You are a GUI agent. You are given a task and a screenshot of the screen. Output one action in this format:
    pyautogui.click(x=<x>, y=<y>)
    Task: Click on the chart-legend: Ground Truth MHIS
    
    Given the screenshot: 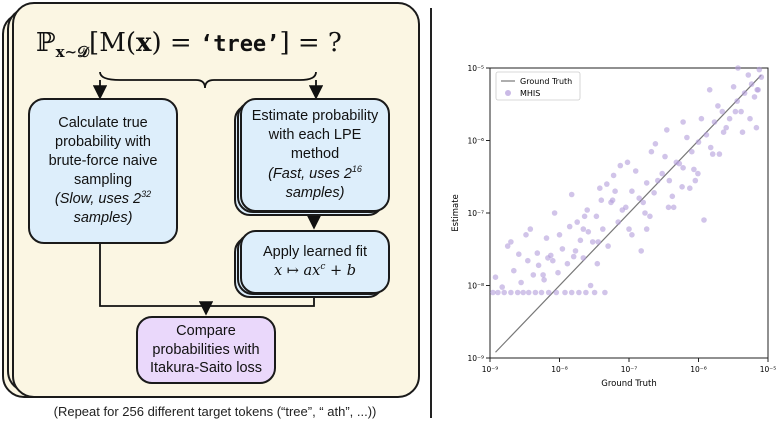 What is the action you would take?
    pyautogui.click(x=538, y=86)
    